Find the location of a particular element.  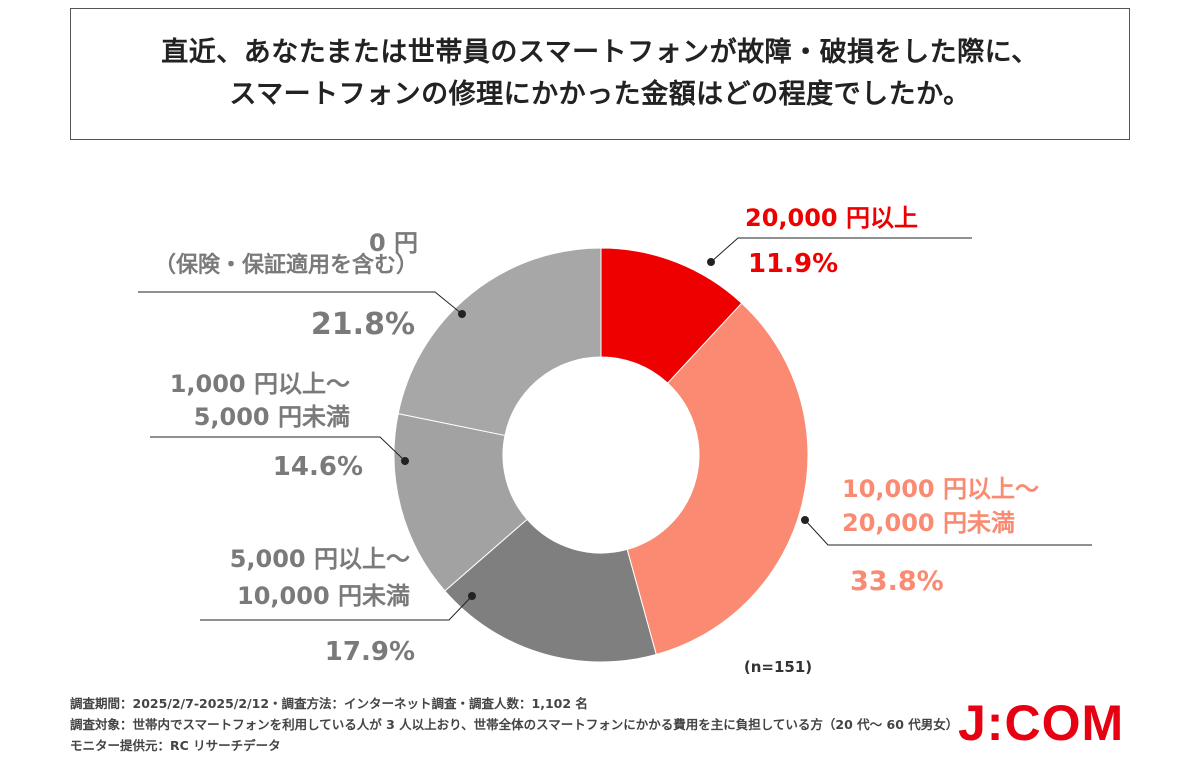

category-label: 10,000 円未満 is located at coordinates (323, 596).